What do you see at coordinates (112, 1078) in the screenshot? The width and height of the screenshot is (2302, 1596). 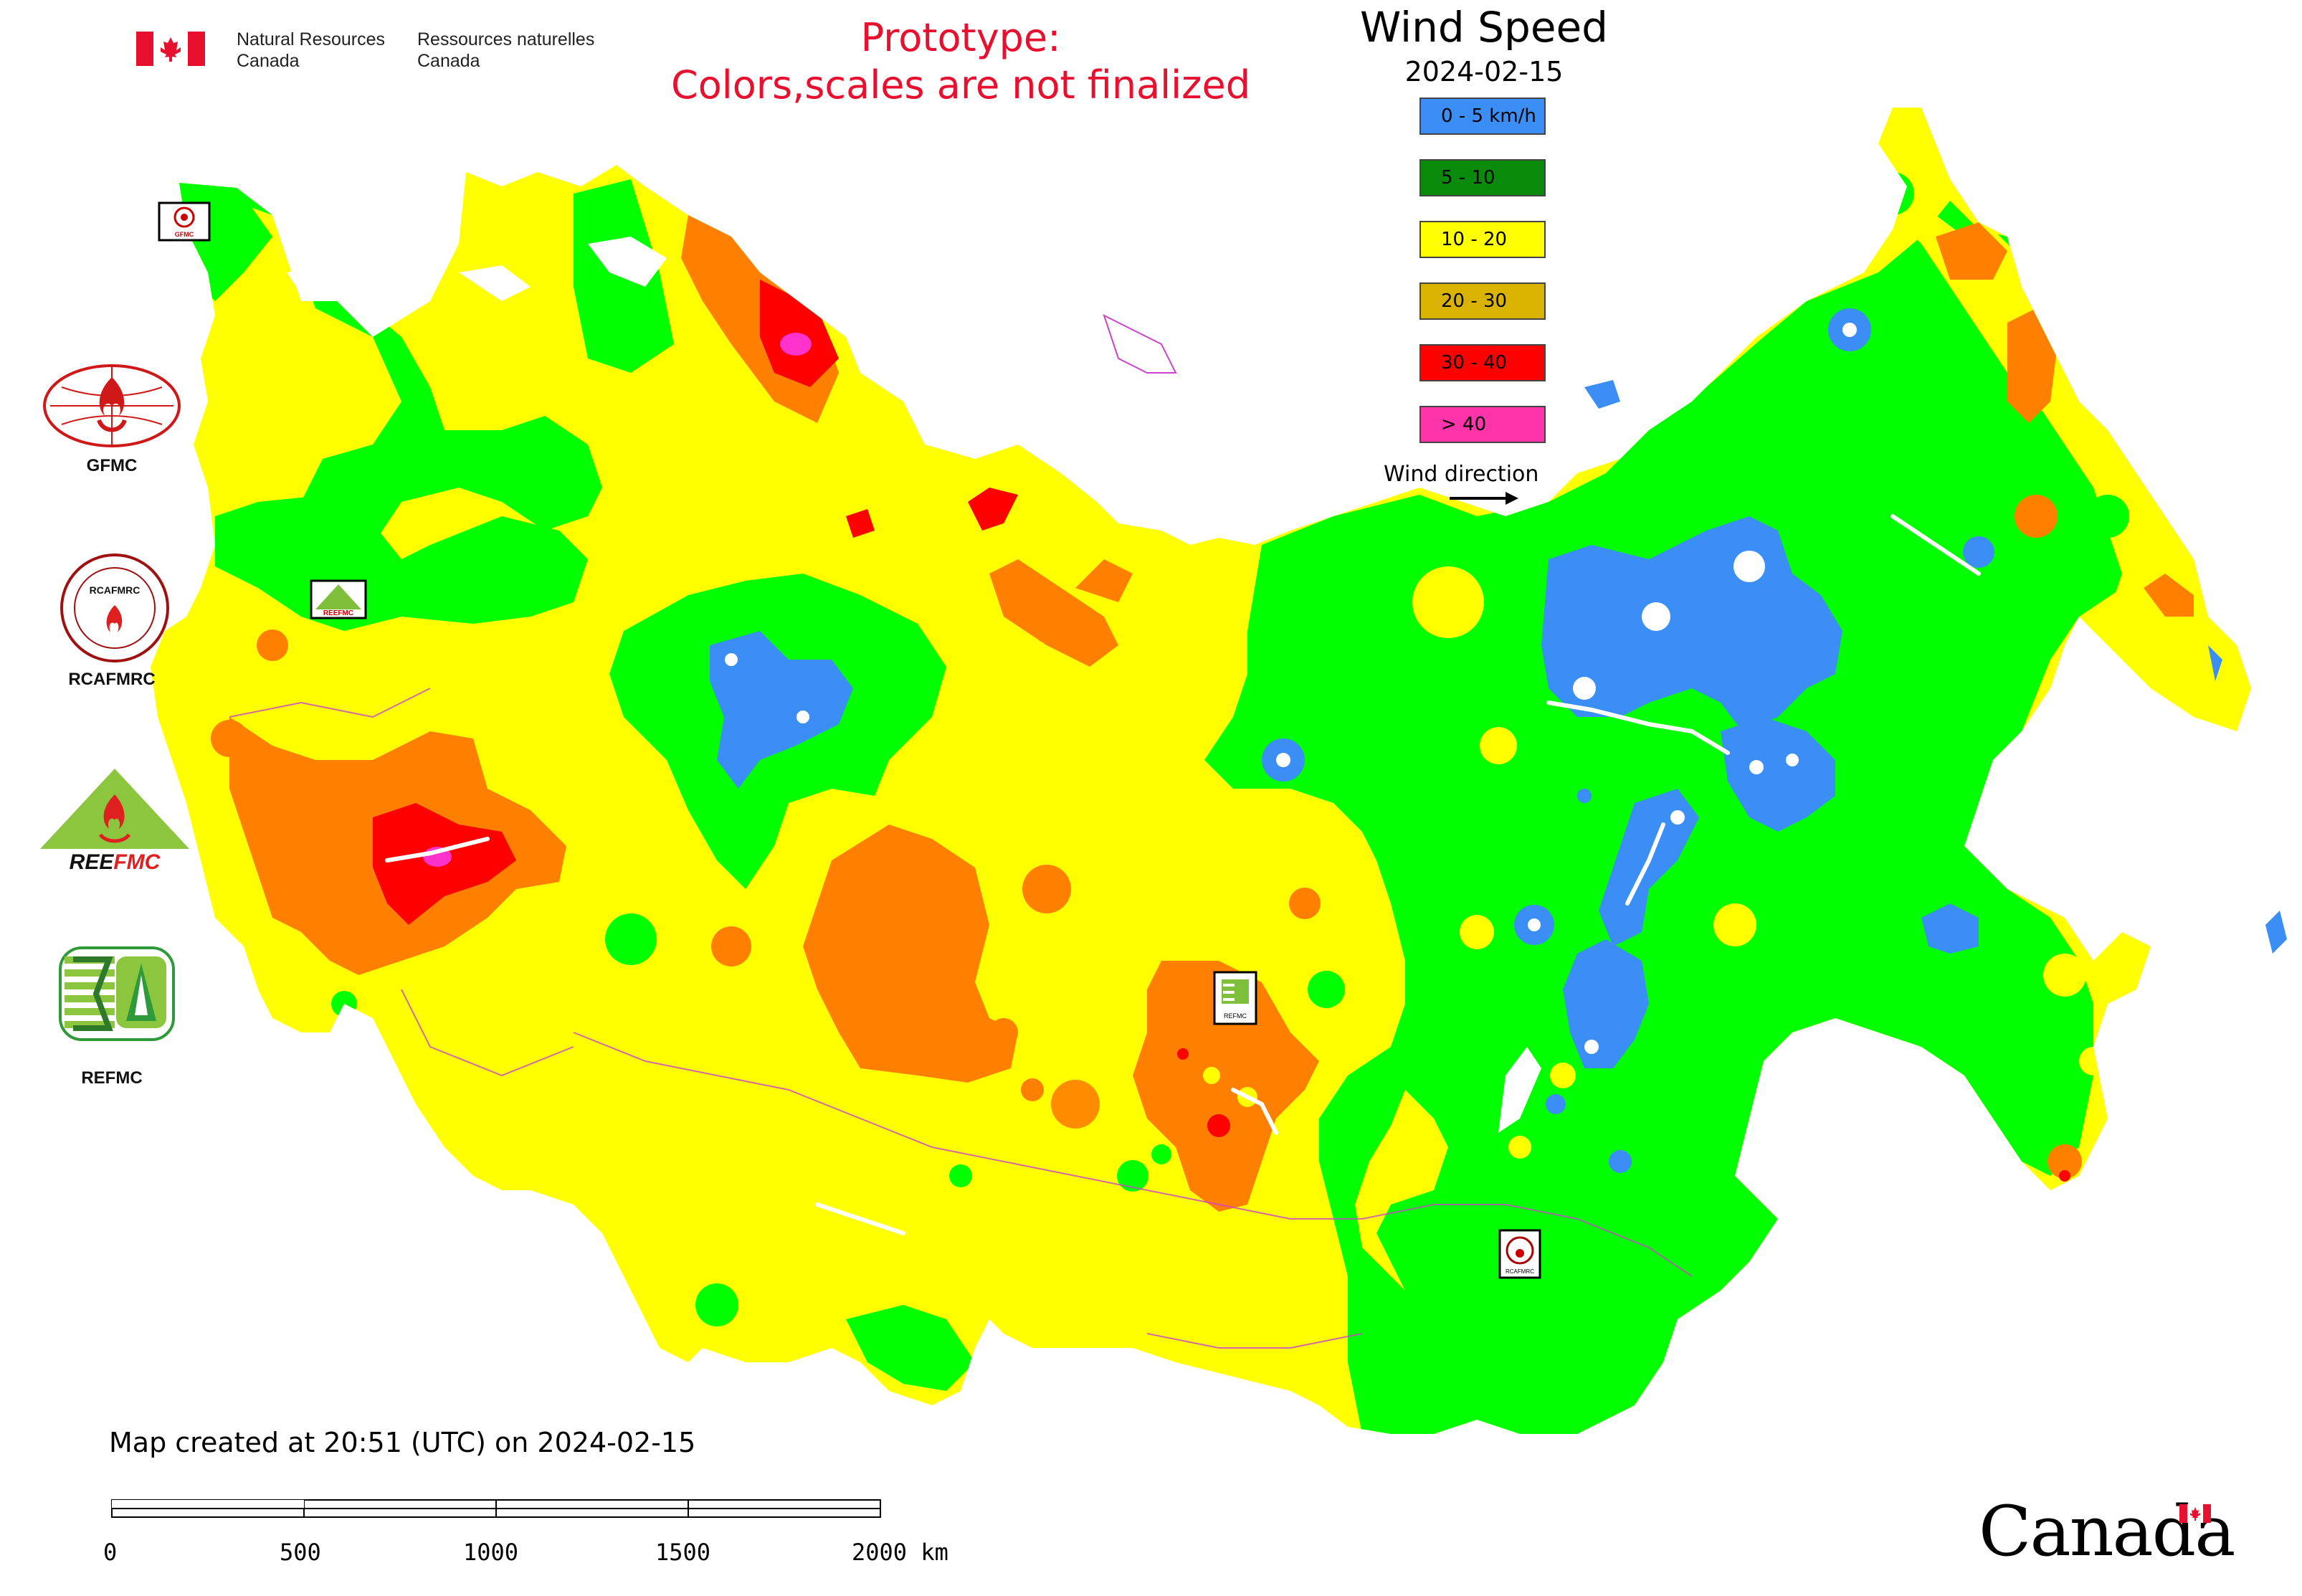 I see `refmc-label: REFMC` at bounding box center [112, 1078].